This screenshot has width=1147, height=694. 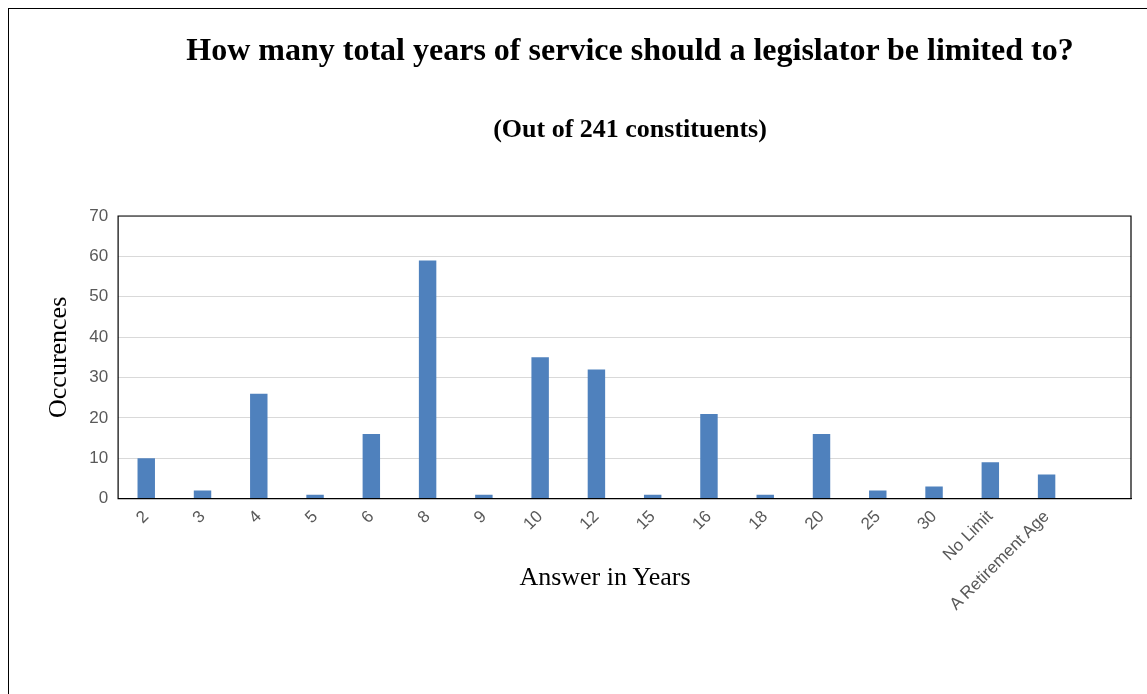 I want to click on y-tick-label: 30, so click(x=99, y=377).